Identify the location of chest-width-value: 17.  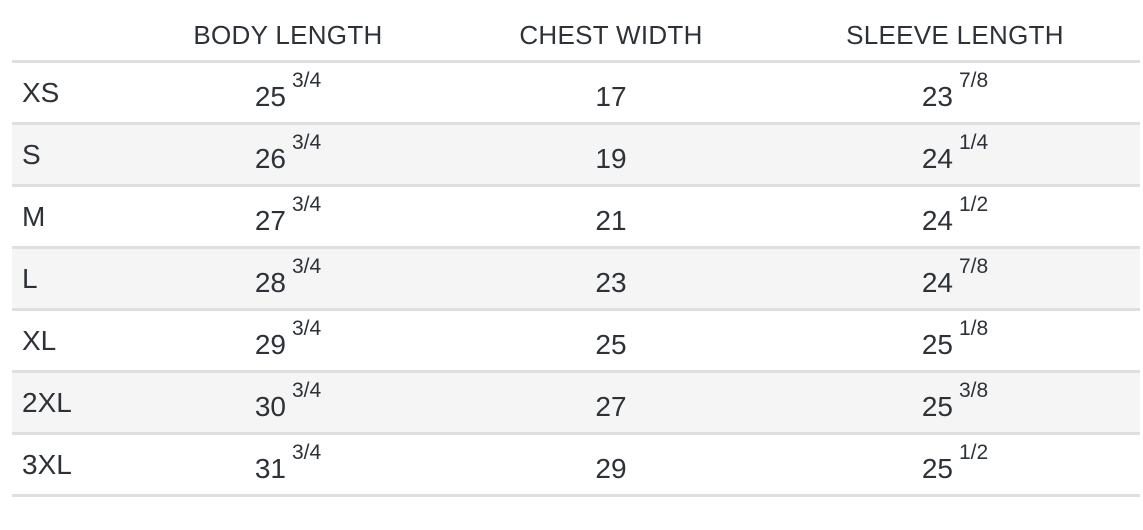
(611, 96).